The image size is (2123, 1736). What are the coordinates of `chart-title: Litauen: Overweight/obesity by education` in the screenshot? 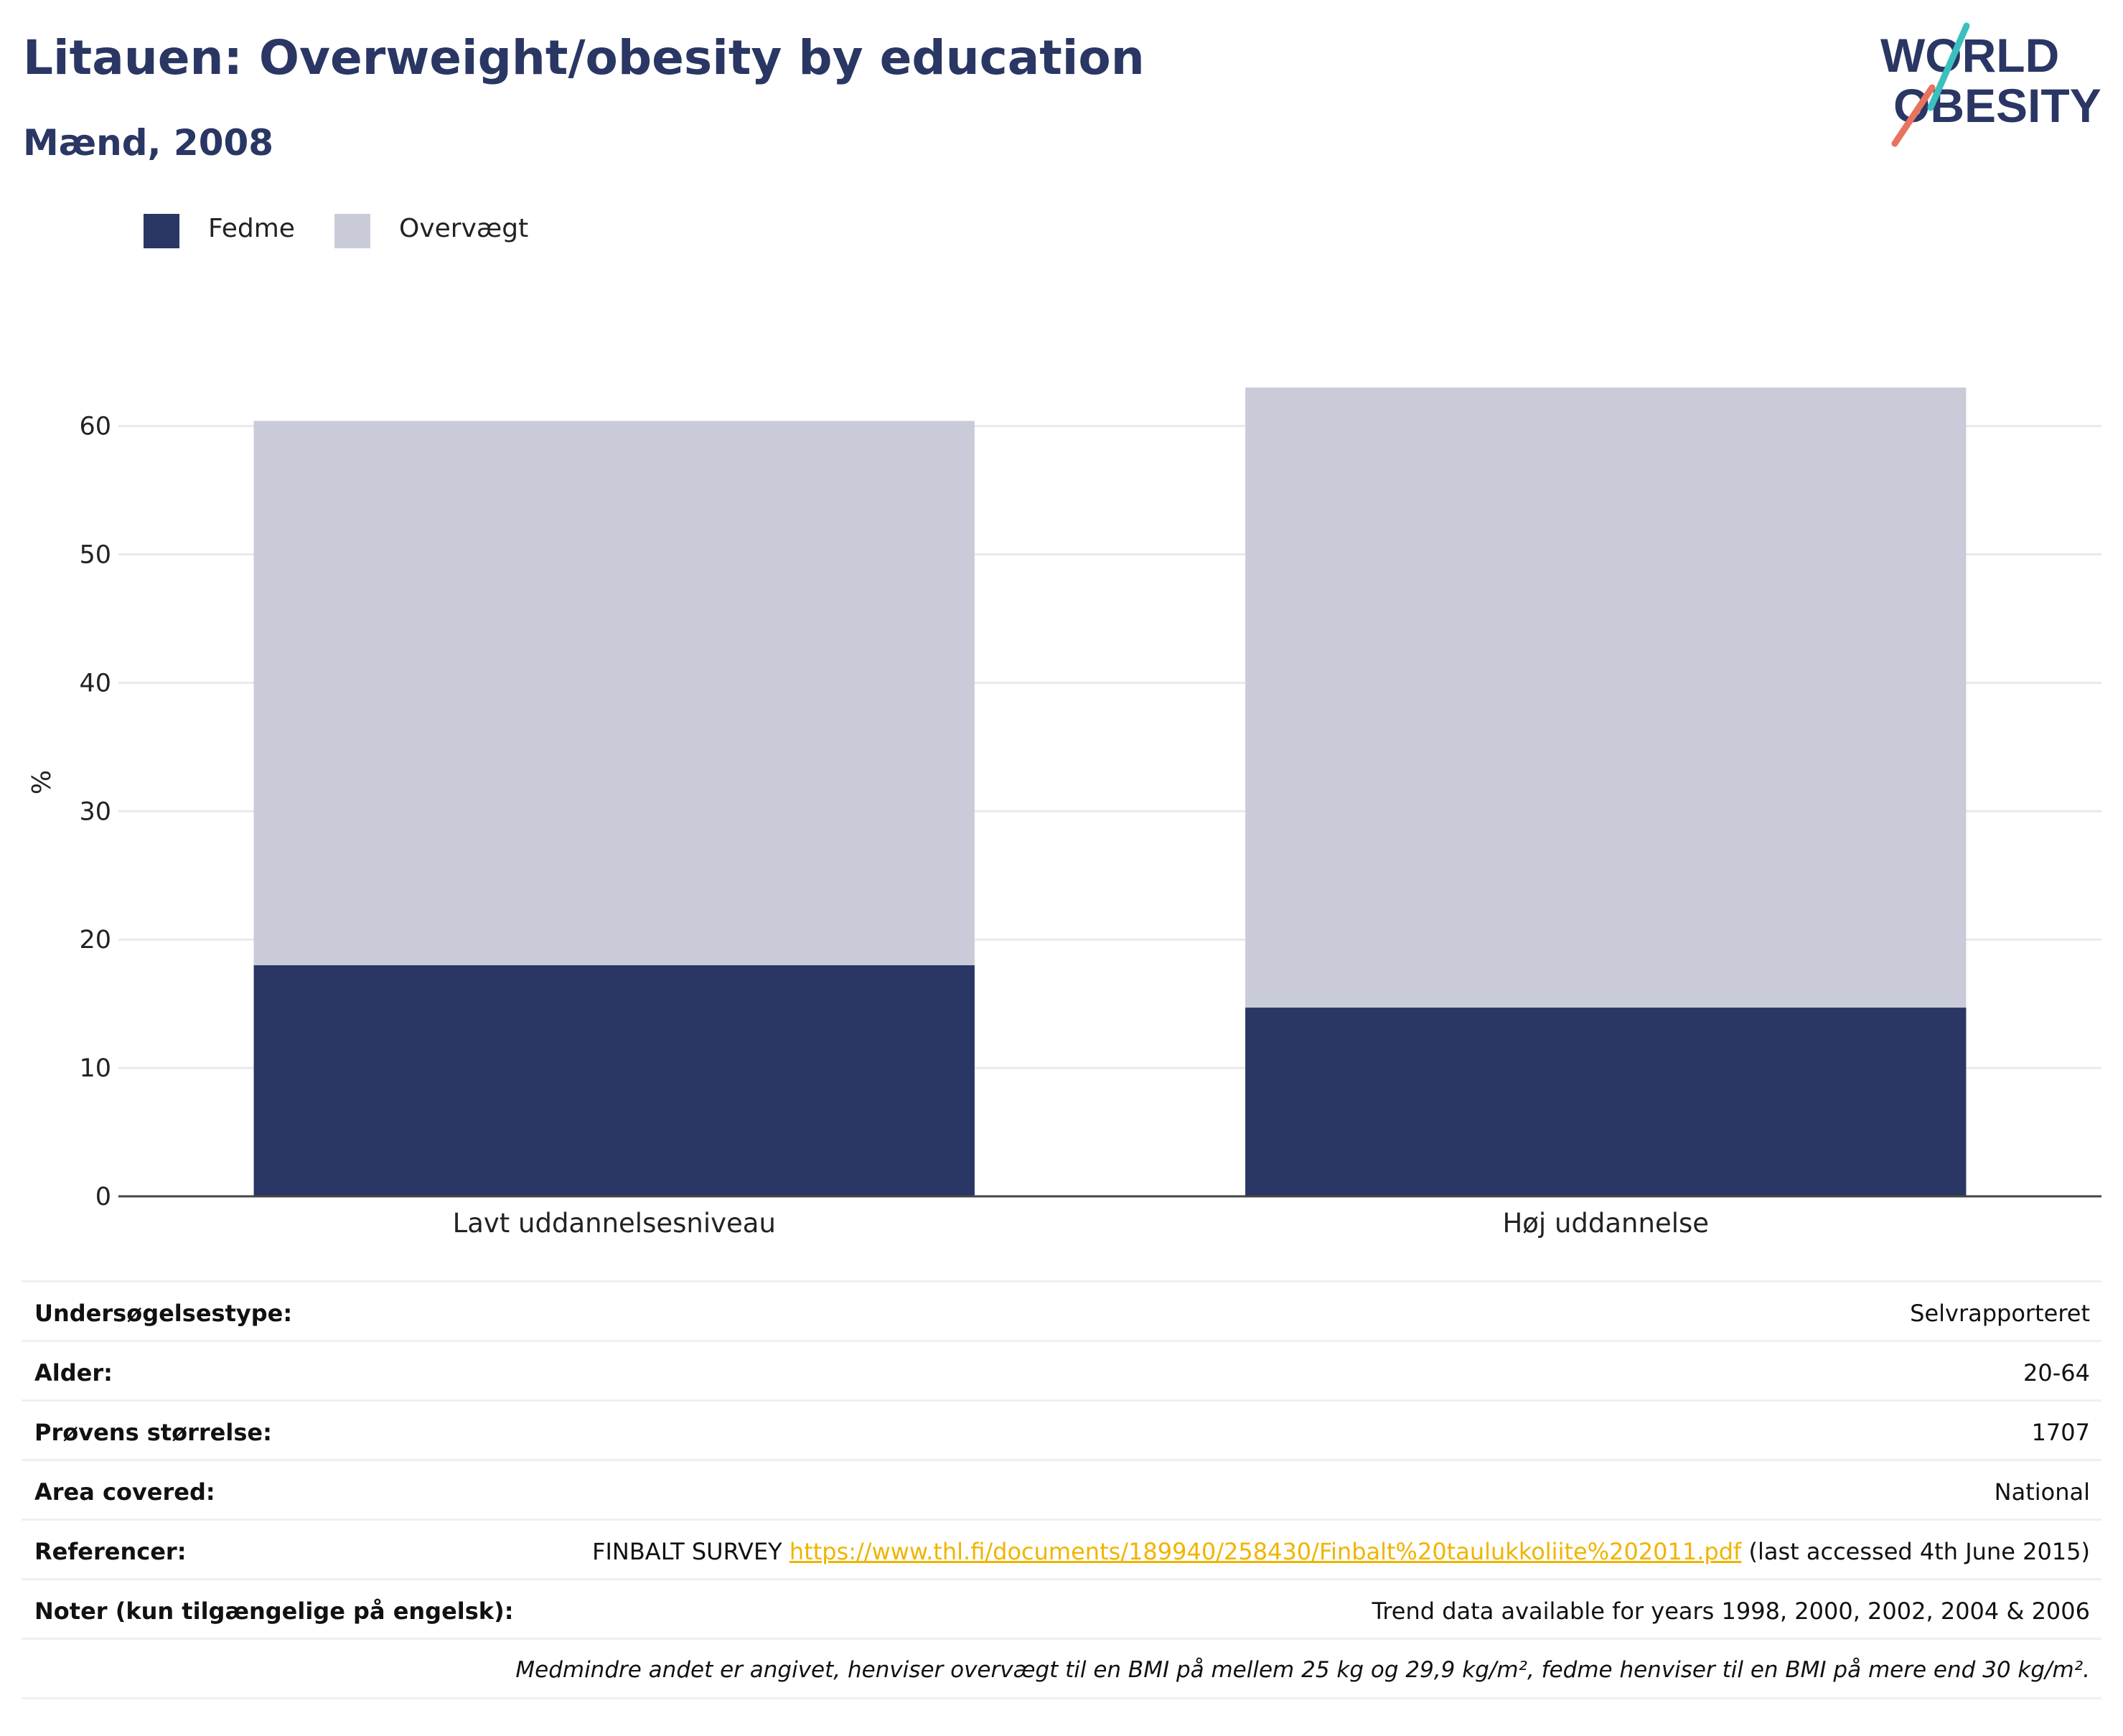 It's located at (584, 57).